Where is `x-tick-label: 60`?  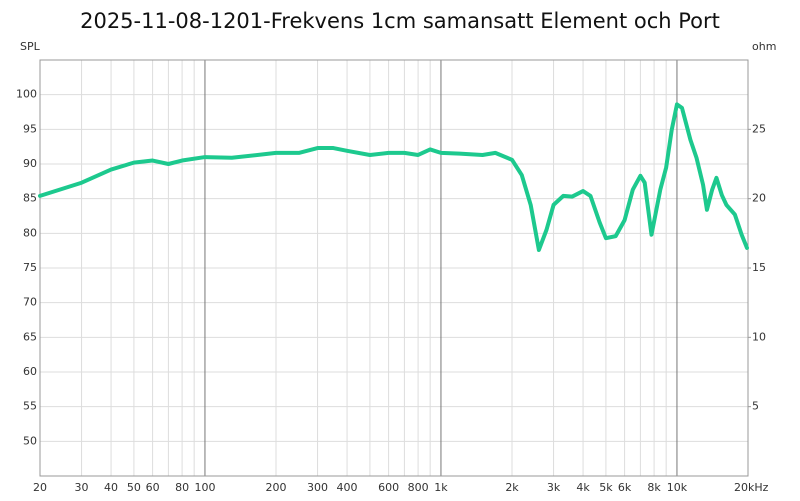 x-tick-label: 60 is located at coordinates (153, 487).